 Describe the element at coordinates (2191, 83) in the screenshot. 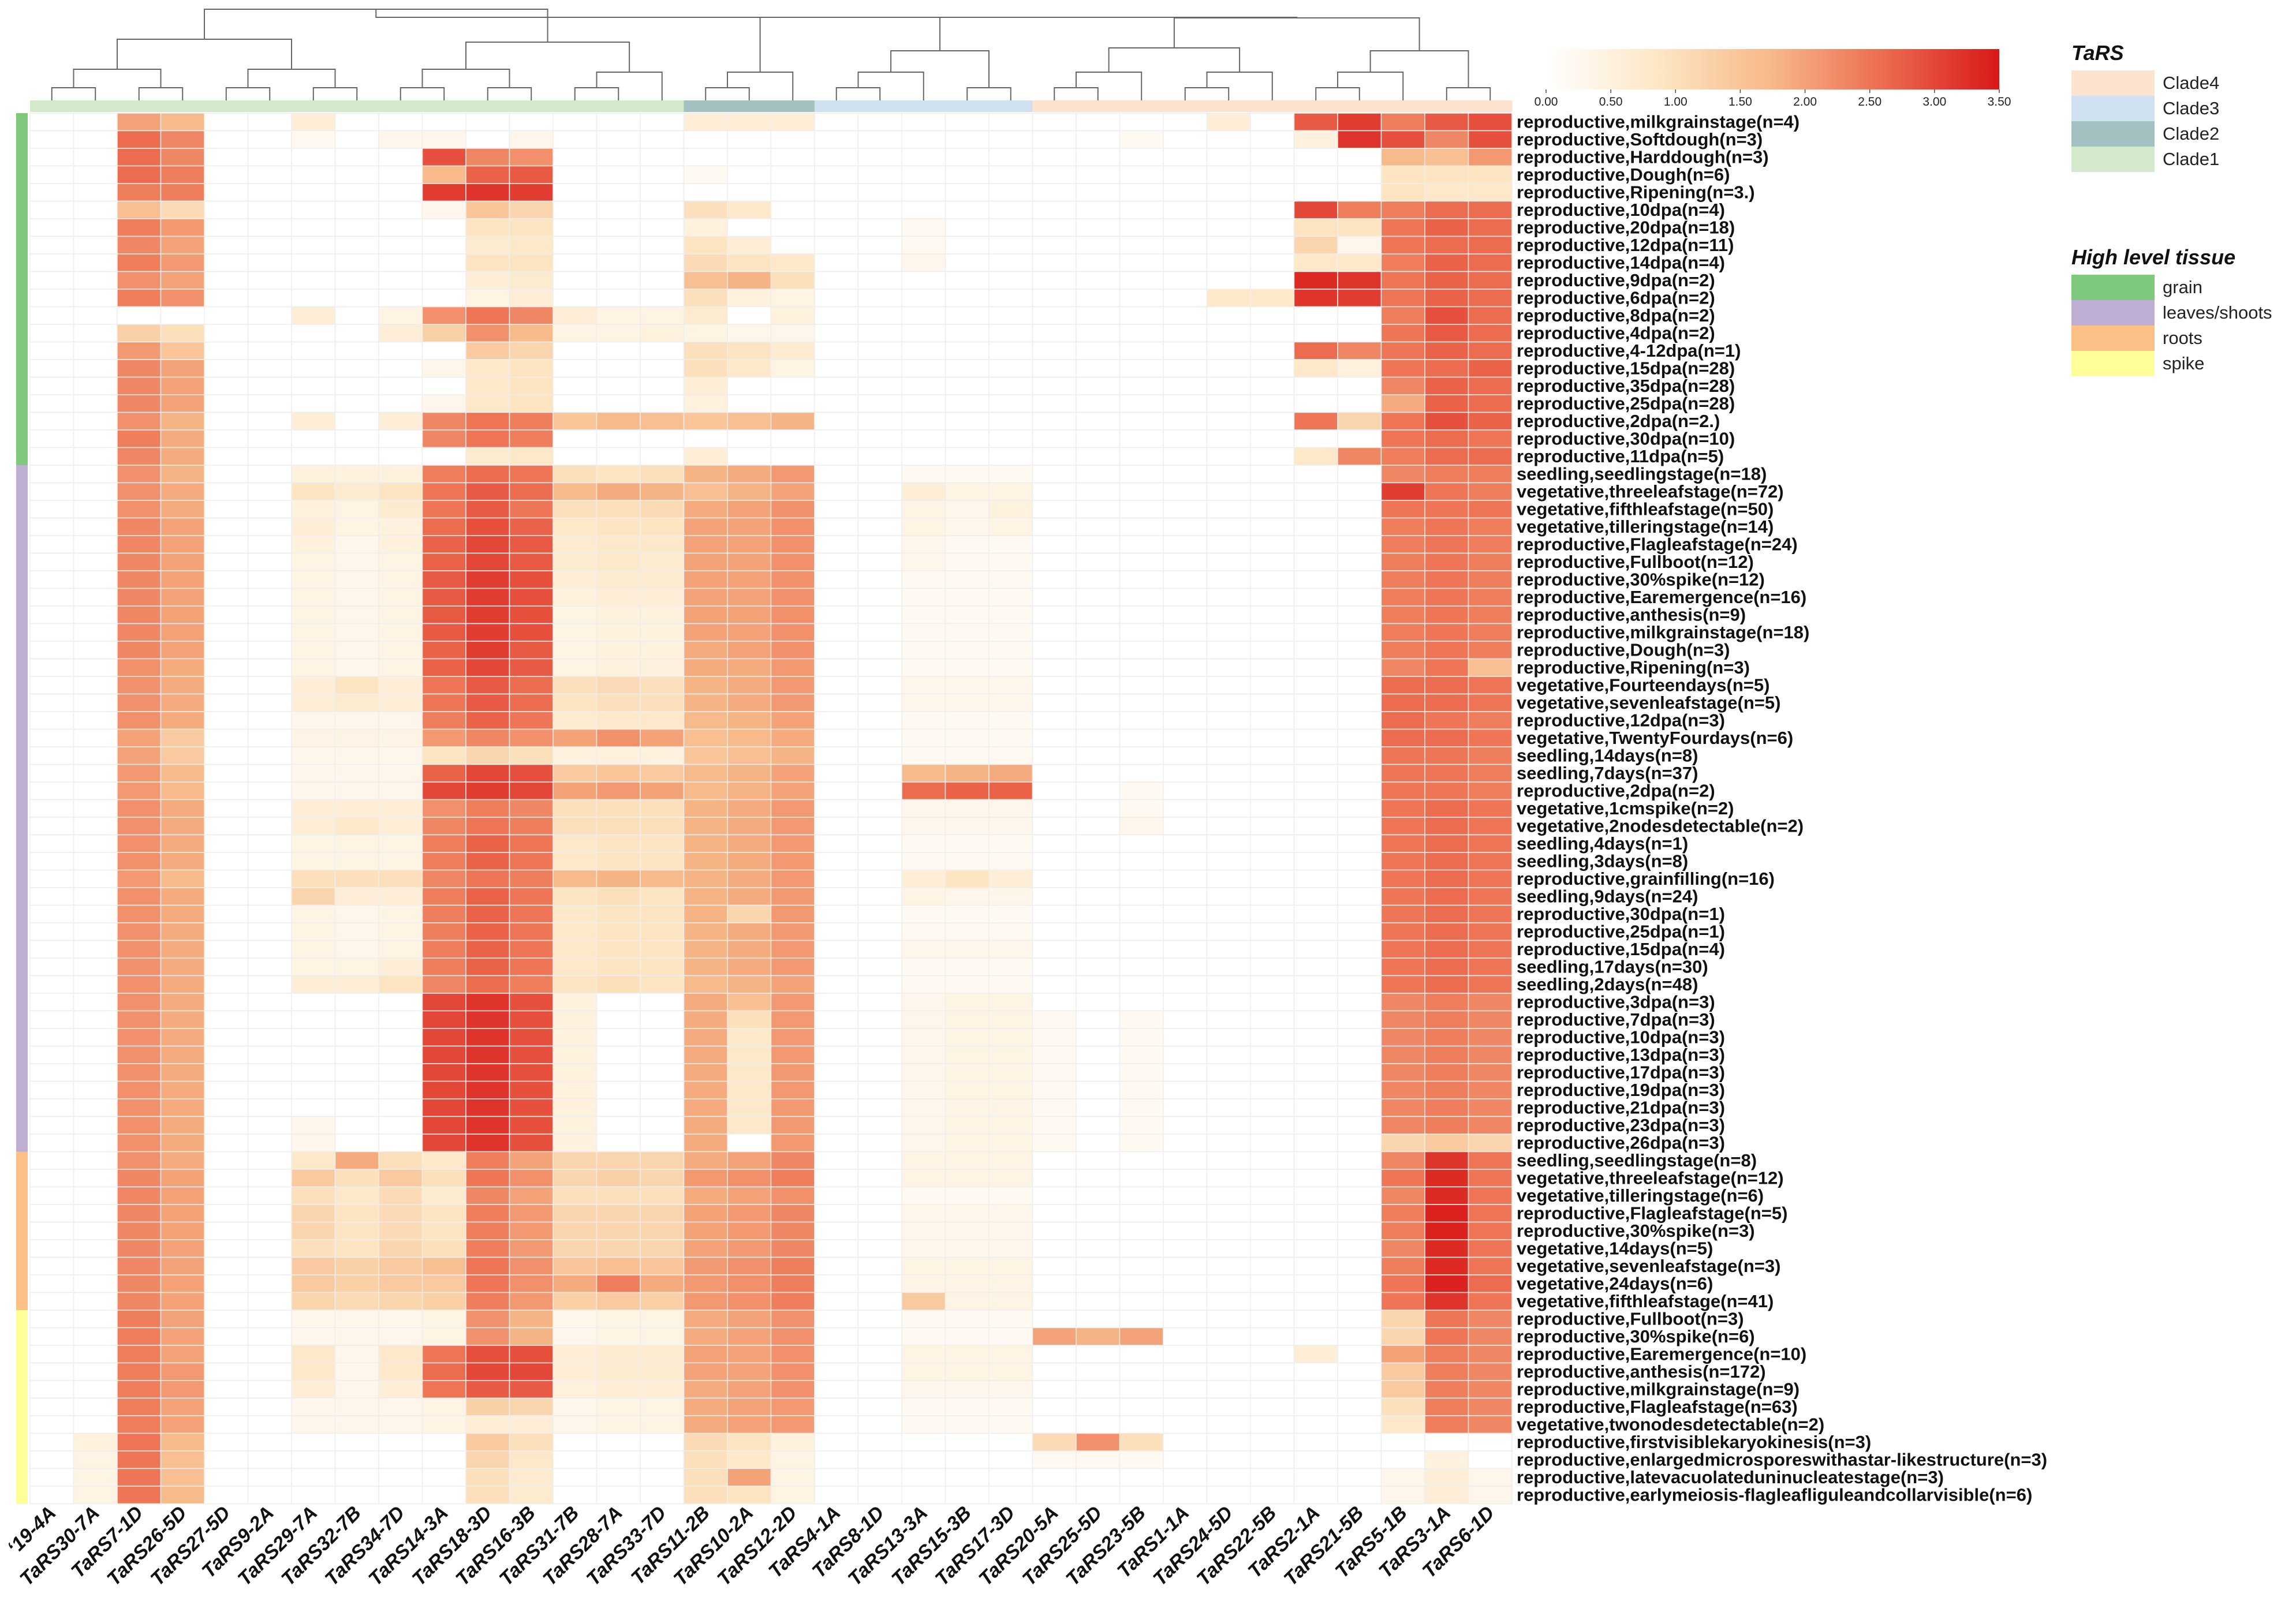

I see `legend-label: Clade4` at that location.